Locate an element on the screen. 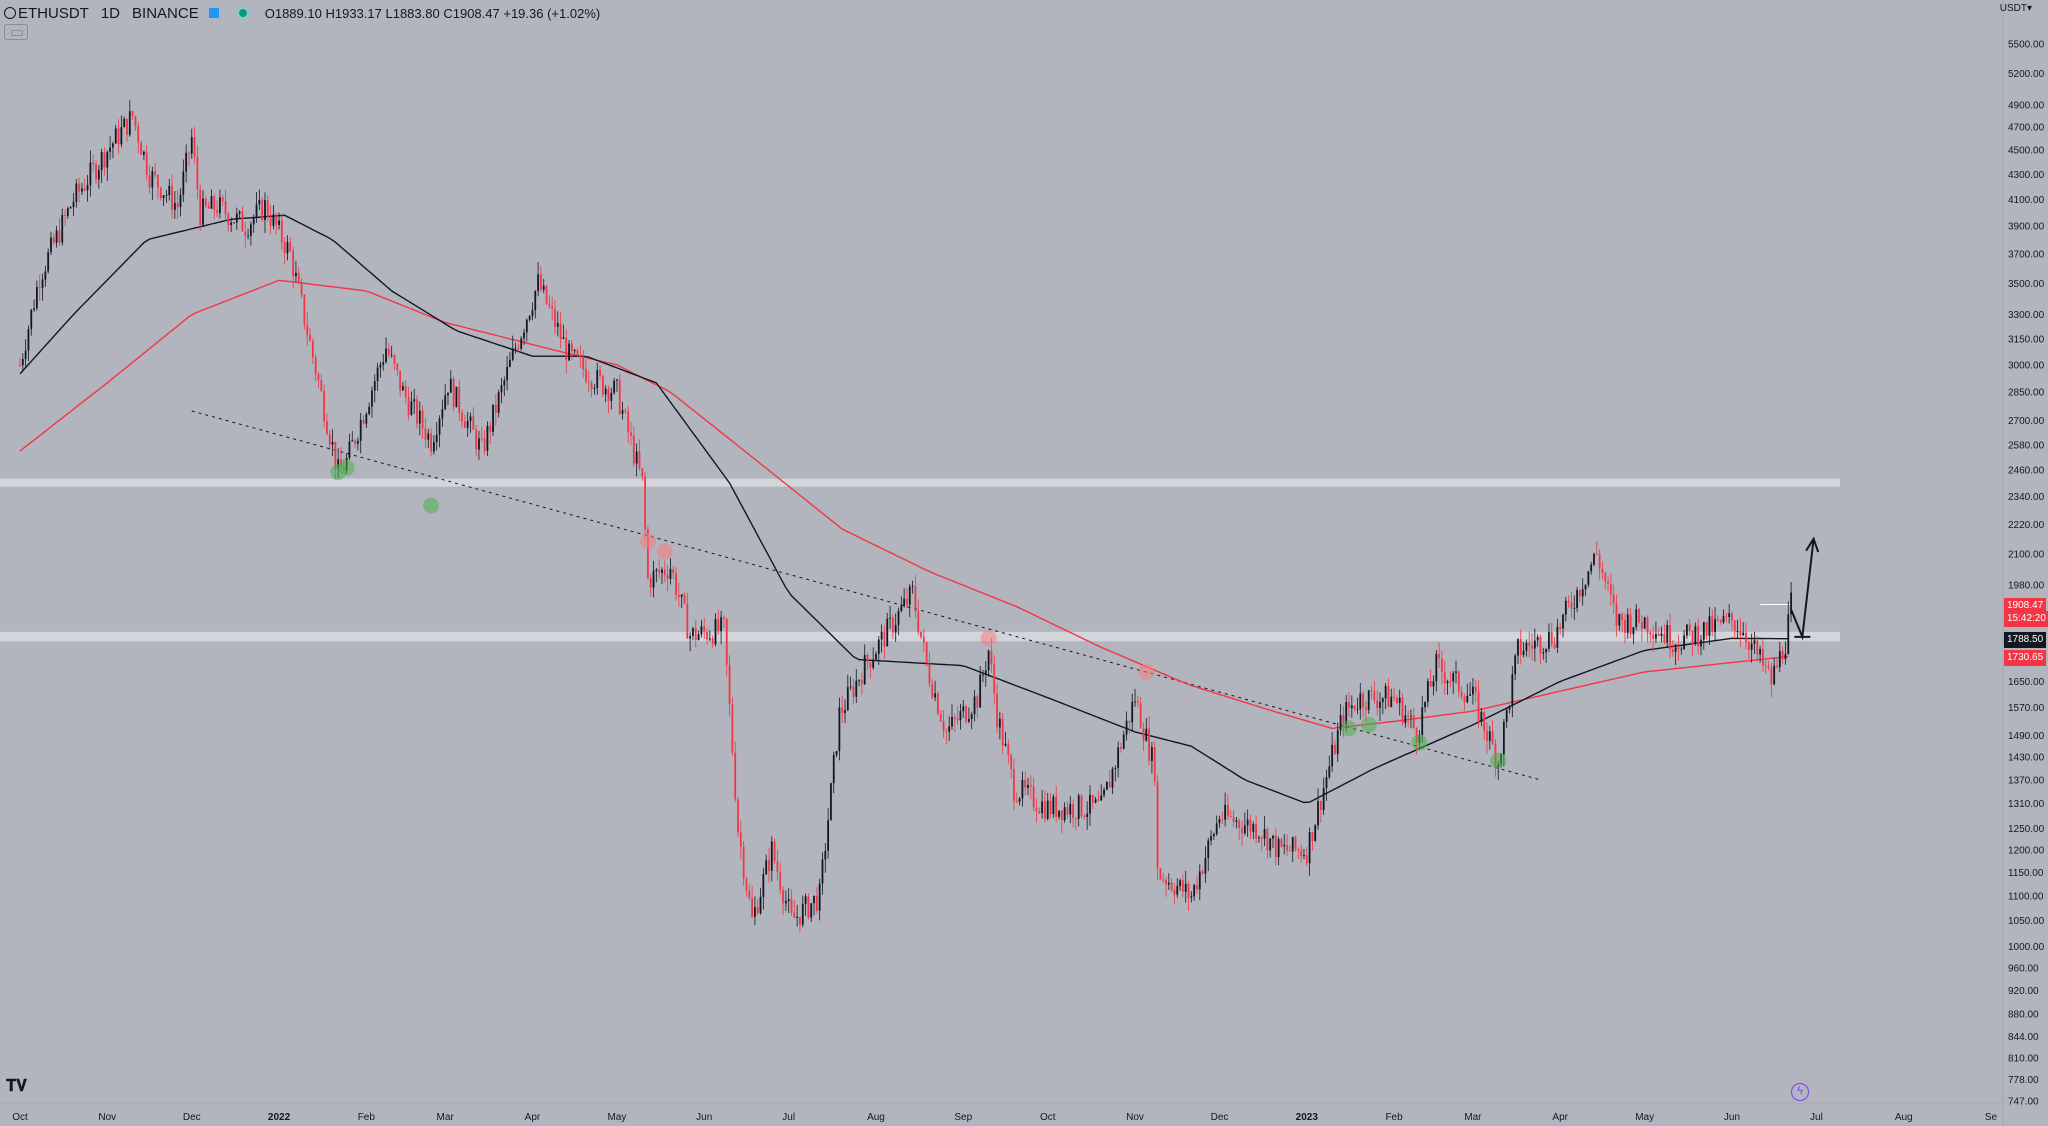 The height and width of the screenshot is (1126, 2048). horizontal-zones is located at coordinates (920, 560).